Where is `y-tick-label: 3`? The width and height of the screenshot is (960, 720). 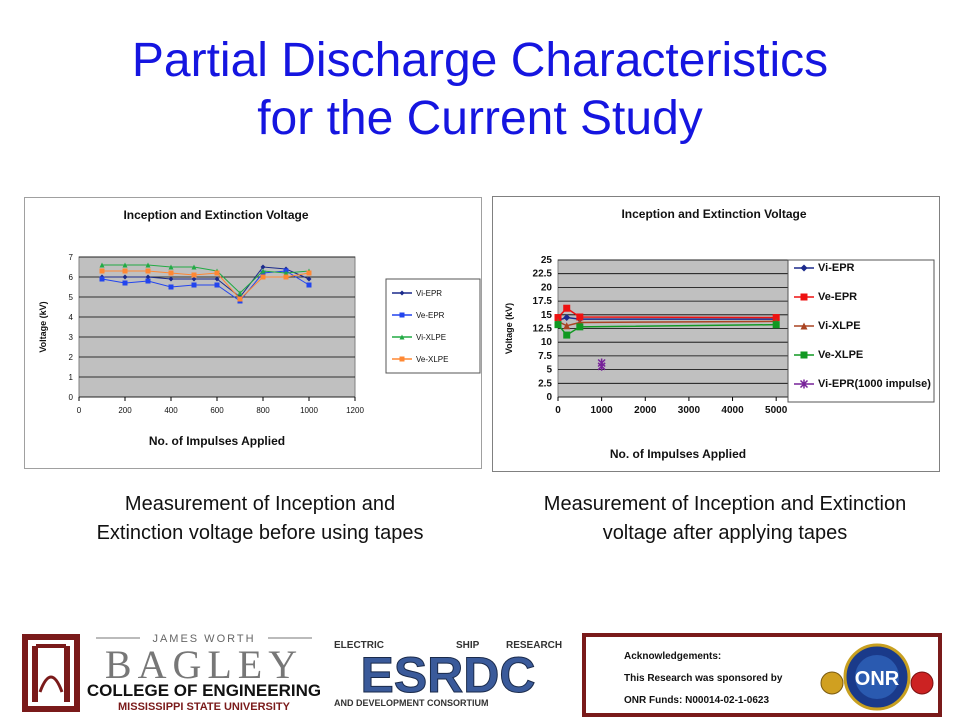 y-tick-label: 3 is located at coordinates (71, 337).